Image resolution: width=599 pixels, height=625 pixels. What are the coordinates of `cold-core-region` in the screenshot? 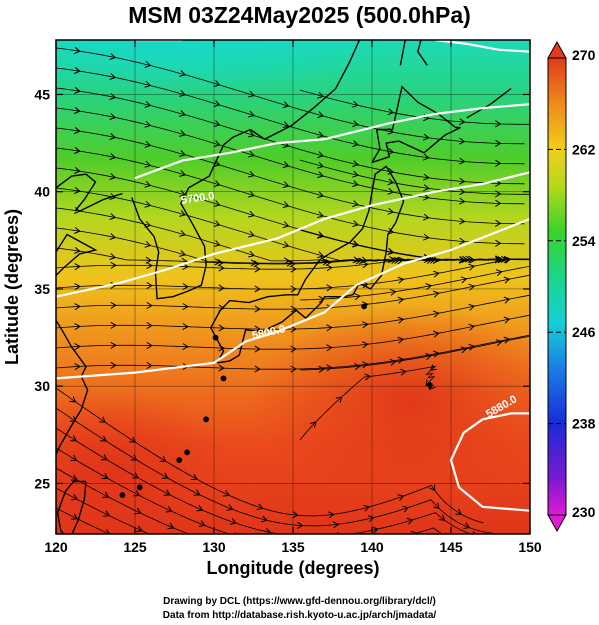 It's located at (218, 67).